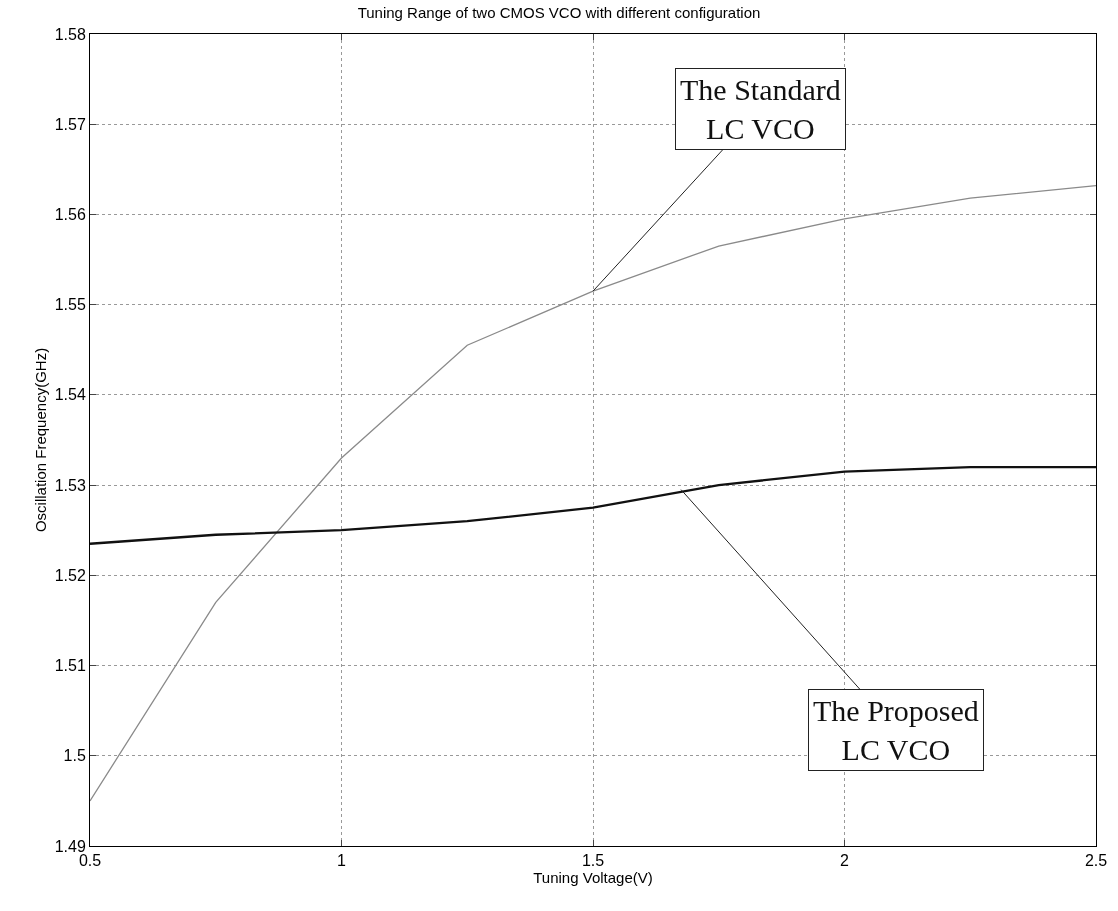  Describe the element at coordinates (70, 124) in the screenshot. I see `y-tick-label: 1.57` at that location.